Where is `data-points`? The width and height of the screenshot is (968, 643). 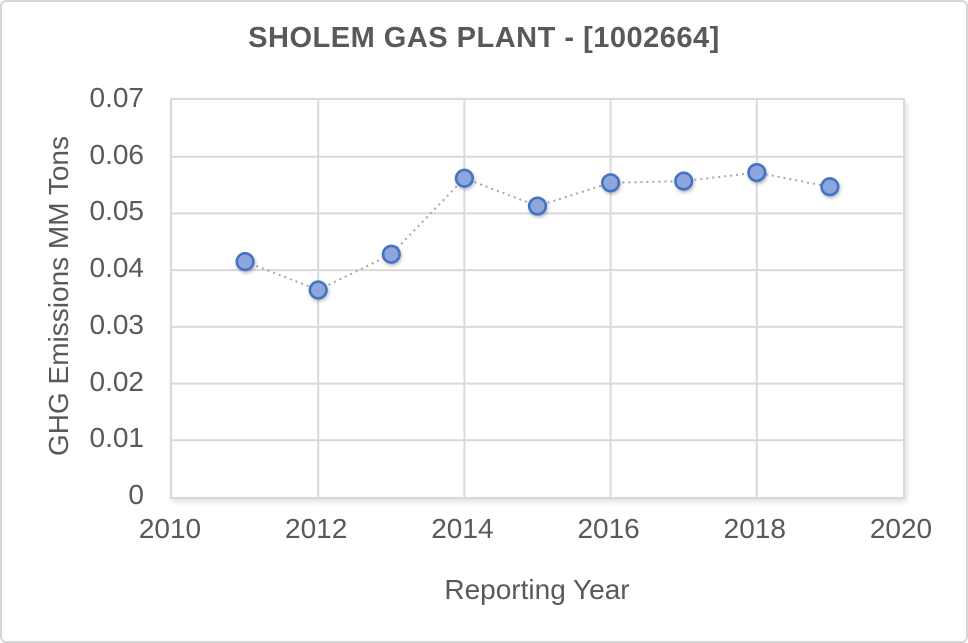
data-points is located at coordinates (537, 231).